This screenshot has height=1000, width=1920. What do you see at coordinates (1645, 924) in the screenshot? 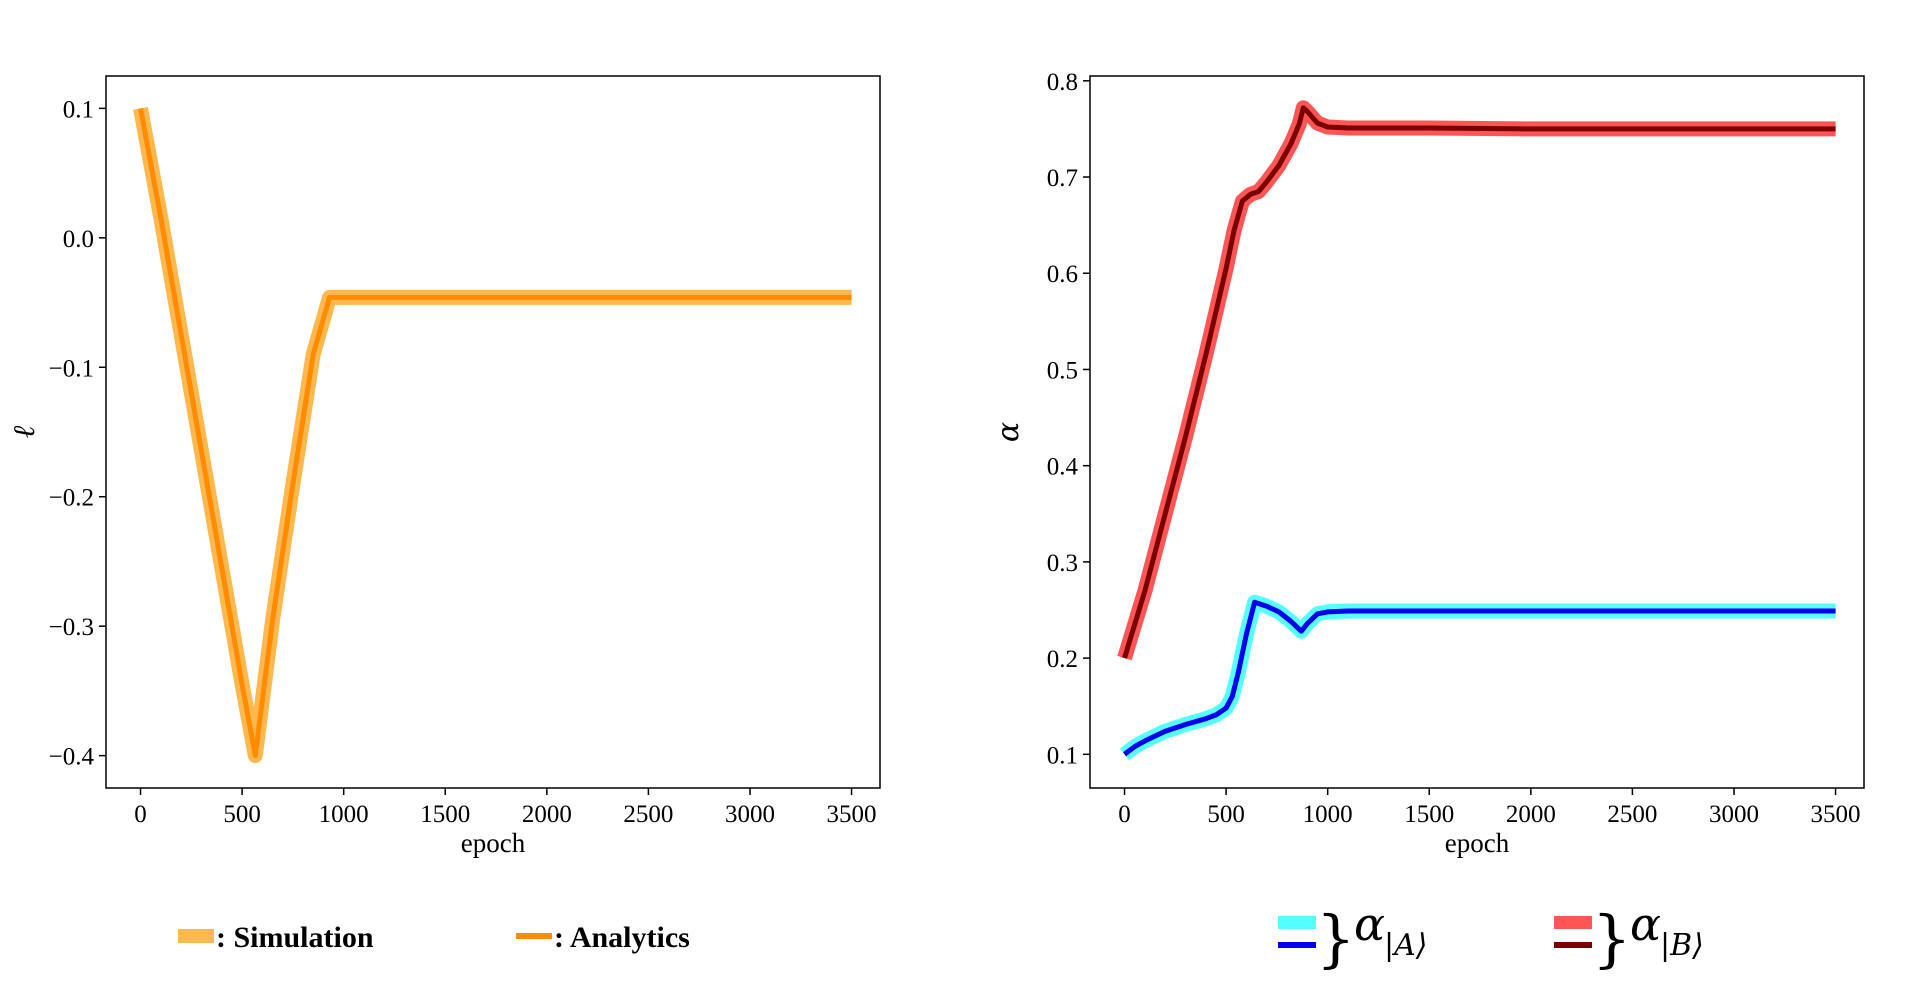
I see `legend-symbol-alpha-b: α` at bounding box center [1645, 924].